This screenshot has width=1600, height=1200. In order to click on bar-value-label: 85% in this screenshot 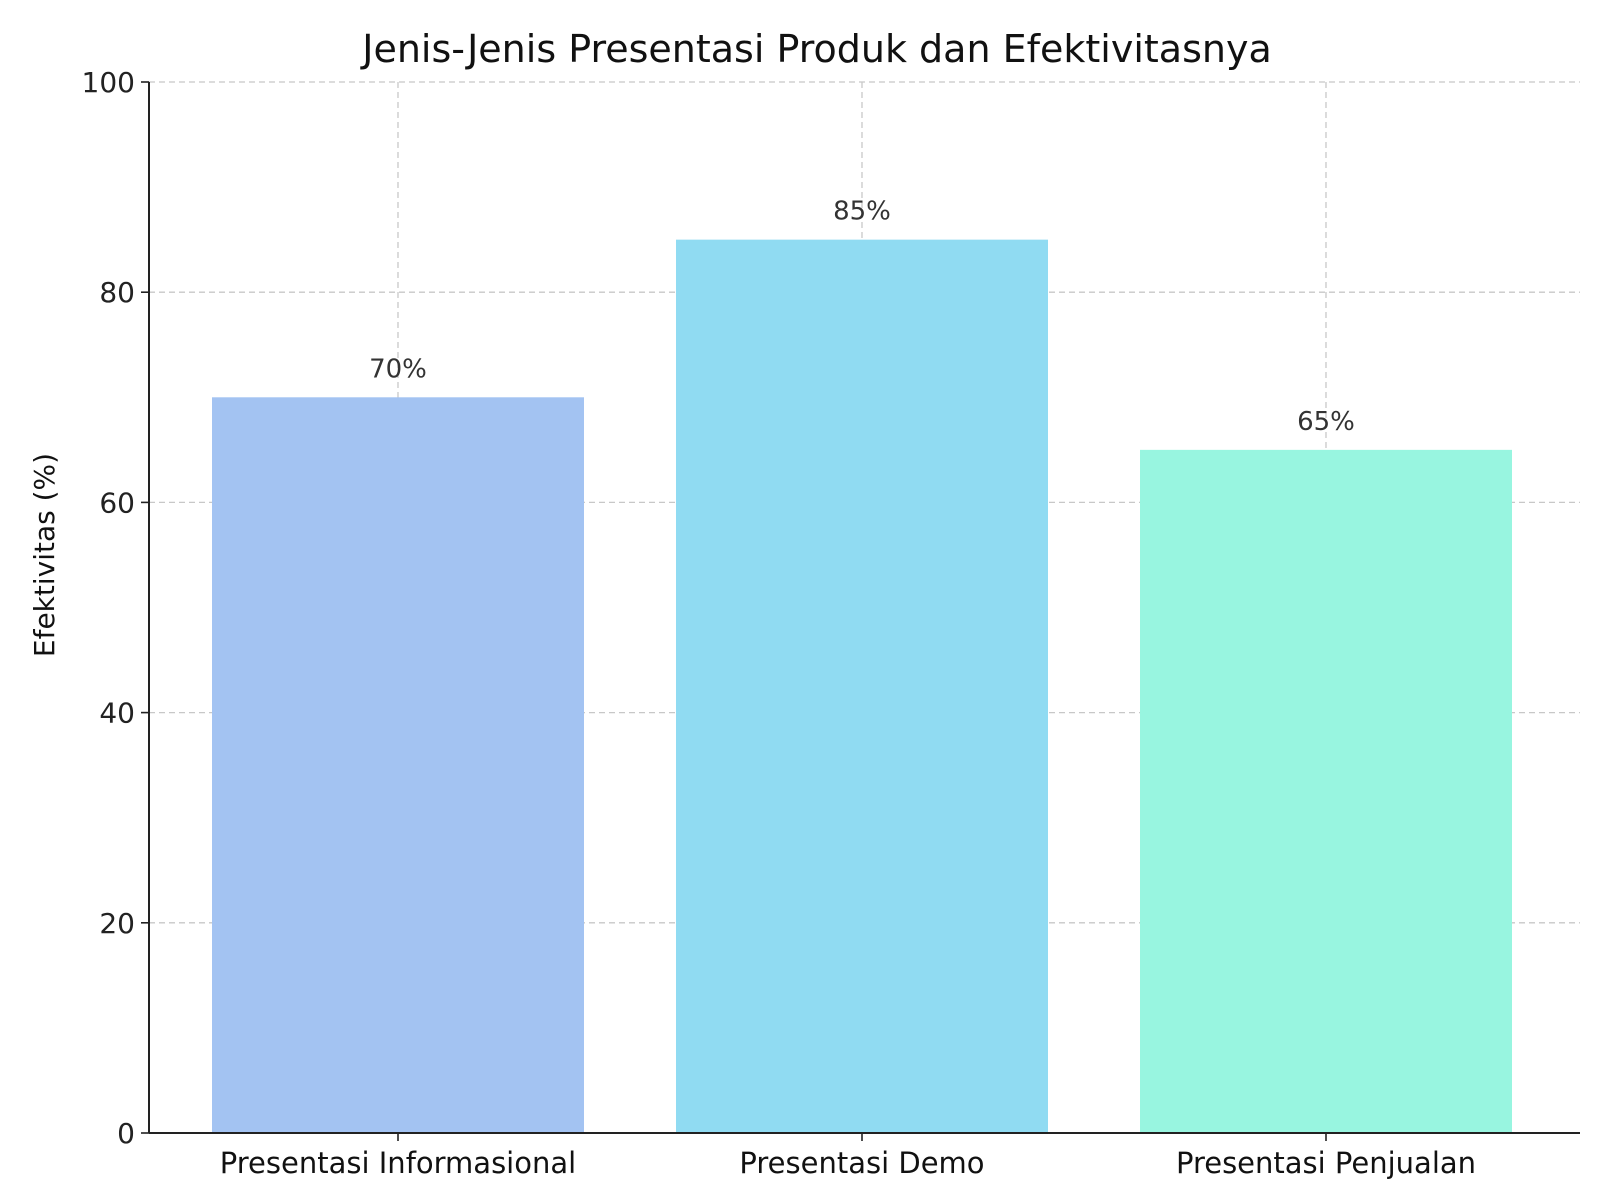, I will do `click(862, 212)`.